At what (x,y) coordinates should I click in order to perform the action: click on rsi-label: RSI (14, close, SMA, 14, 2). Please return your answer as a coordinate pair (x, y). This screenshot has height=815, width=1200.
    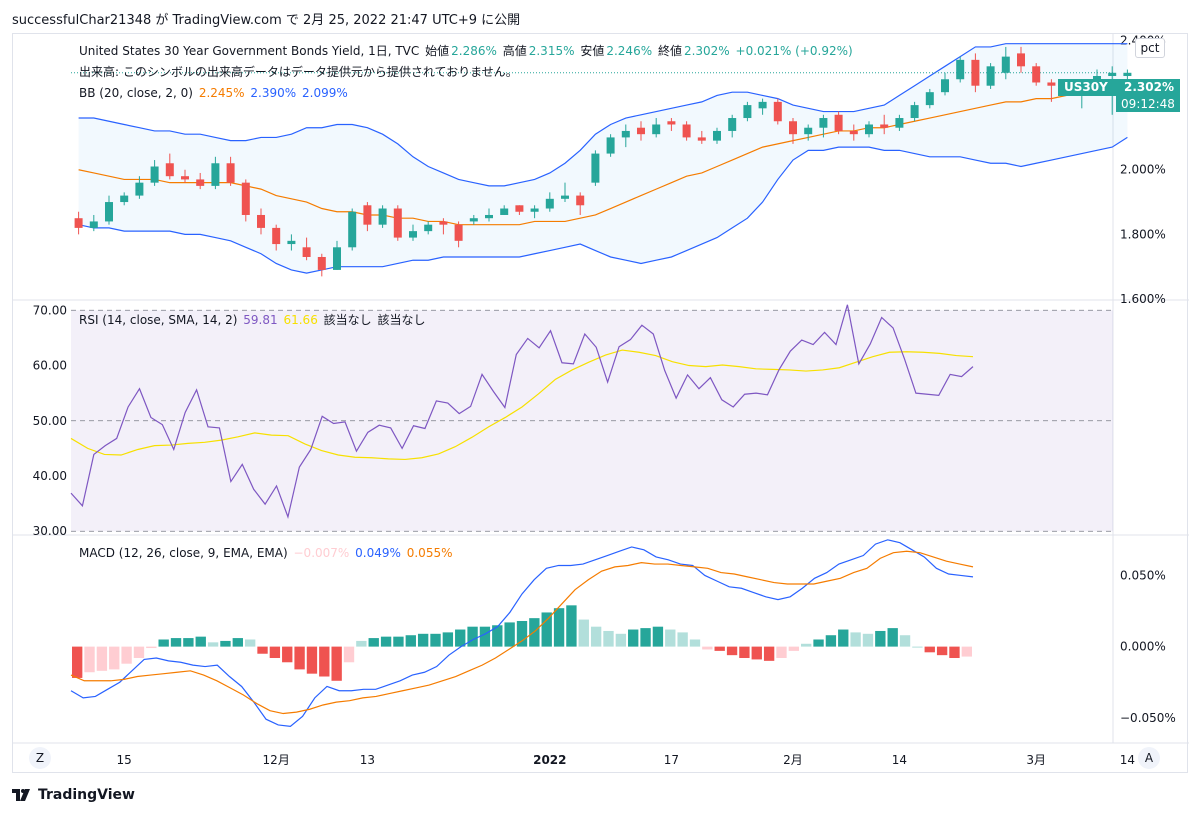
    Looking at the image, I should click on (158, 320).